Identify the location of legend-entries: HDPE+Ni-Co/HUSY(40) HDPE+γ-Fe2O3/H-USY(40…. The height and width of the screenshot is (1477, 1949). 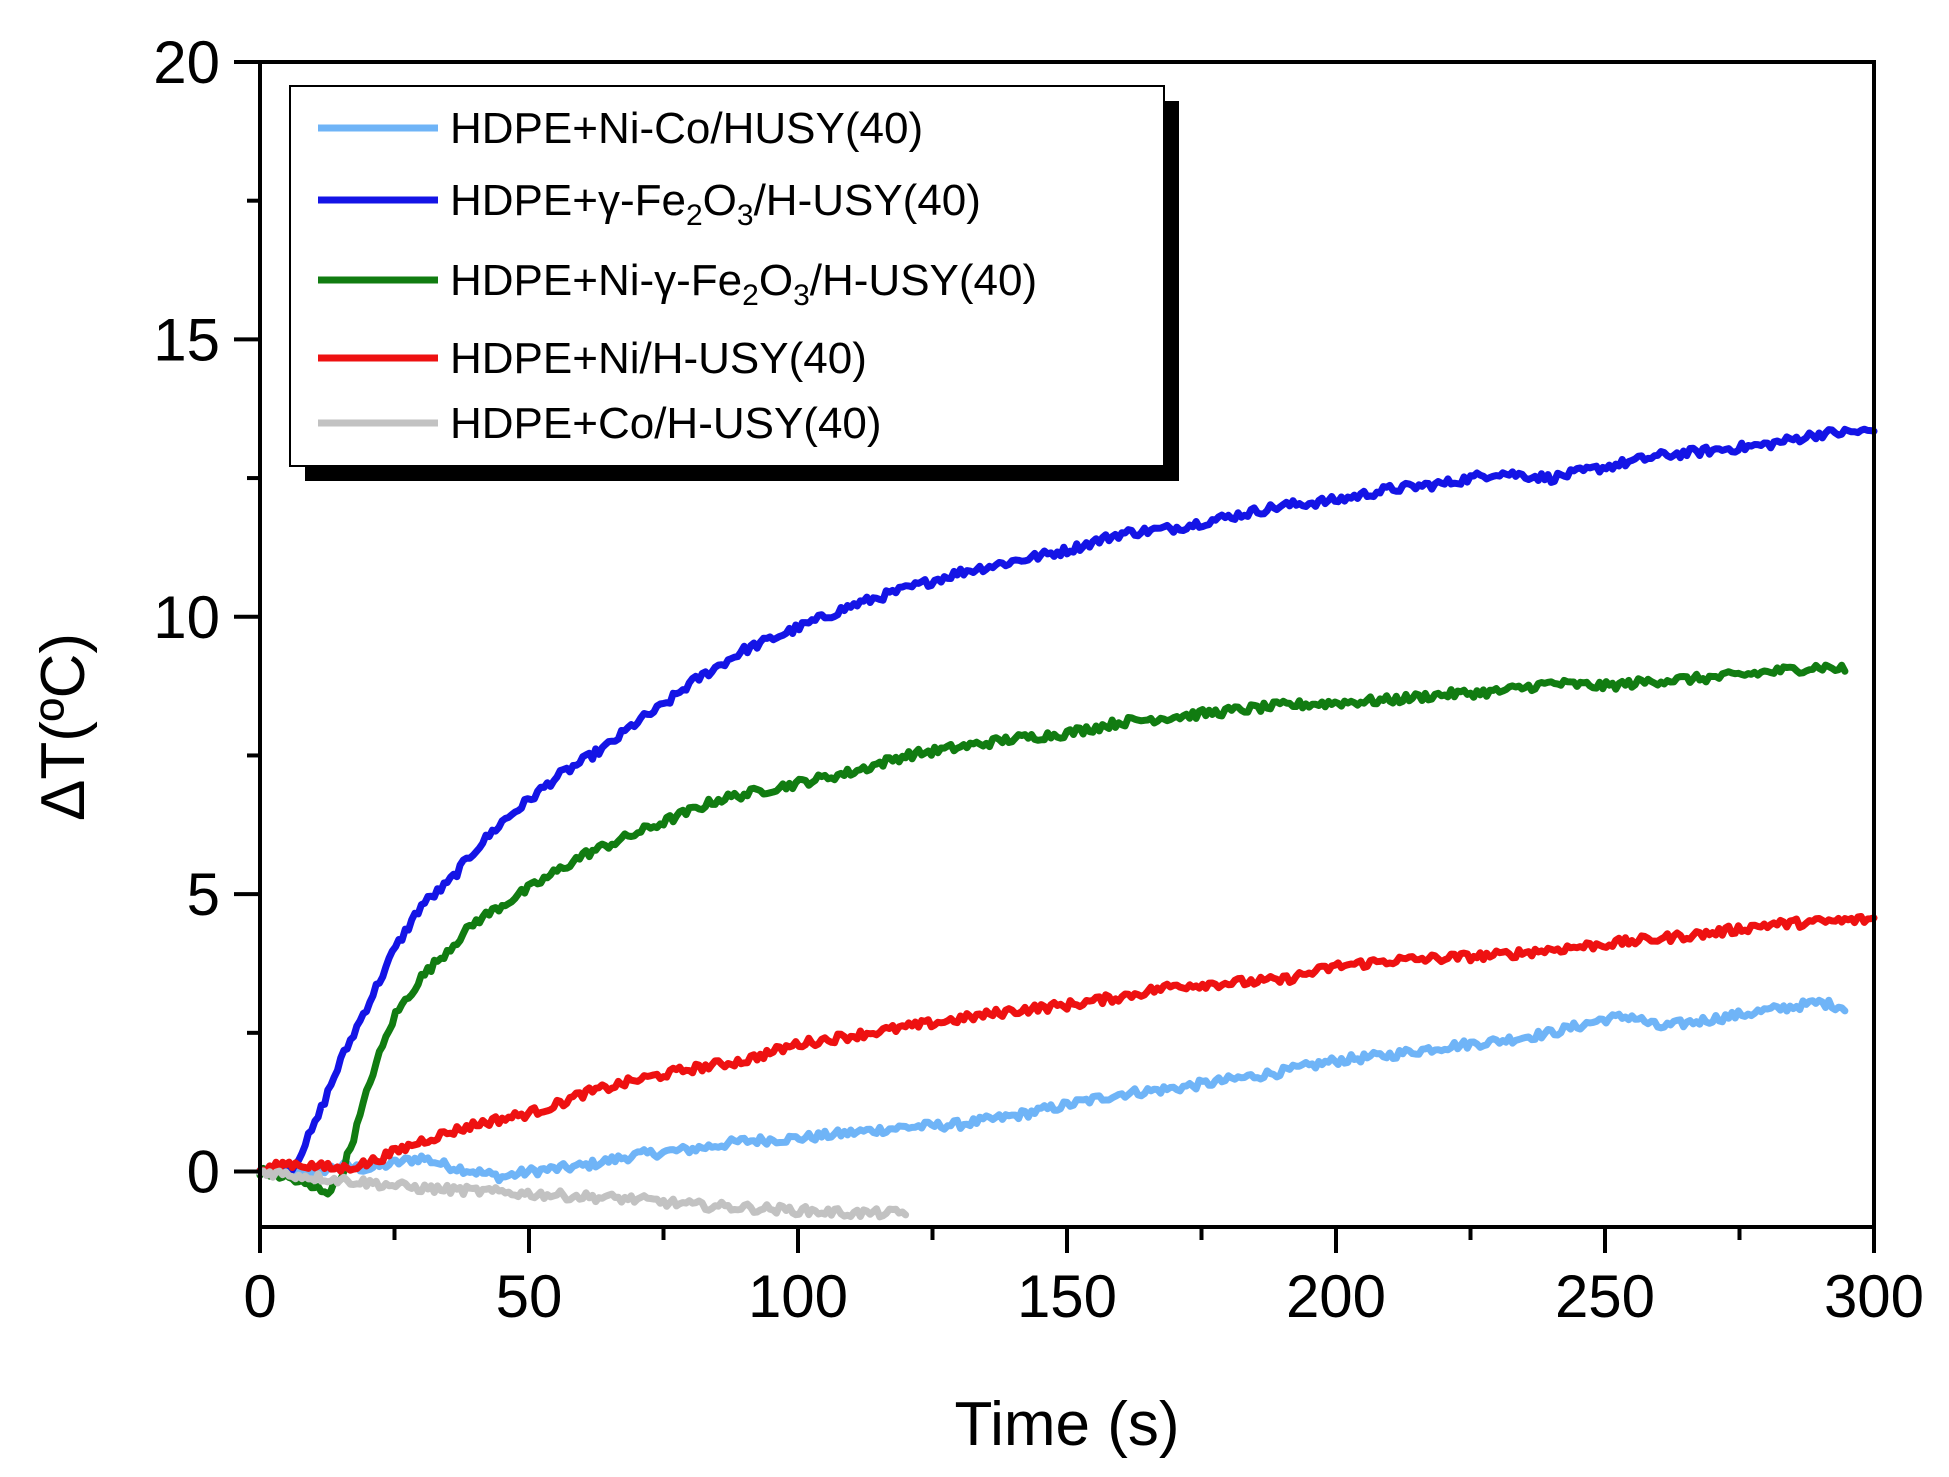
(677, 276).